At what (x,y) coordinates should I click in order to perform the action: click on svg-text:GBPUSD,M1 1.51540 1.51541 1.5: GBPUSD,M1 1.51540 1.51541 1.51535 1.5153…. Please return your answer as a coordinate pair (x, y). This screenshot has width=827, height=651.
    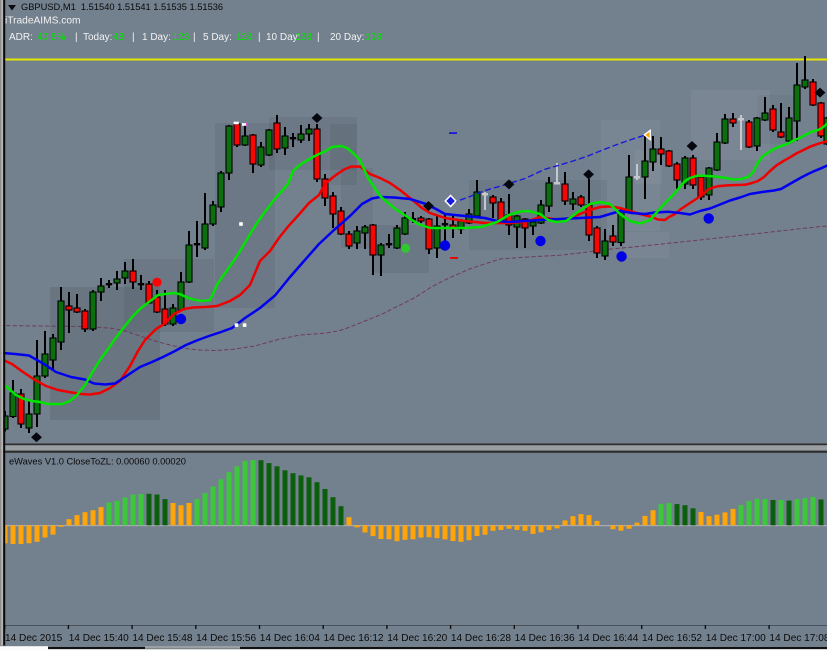
    Looking at the image, I should click on (122, 7).